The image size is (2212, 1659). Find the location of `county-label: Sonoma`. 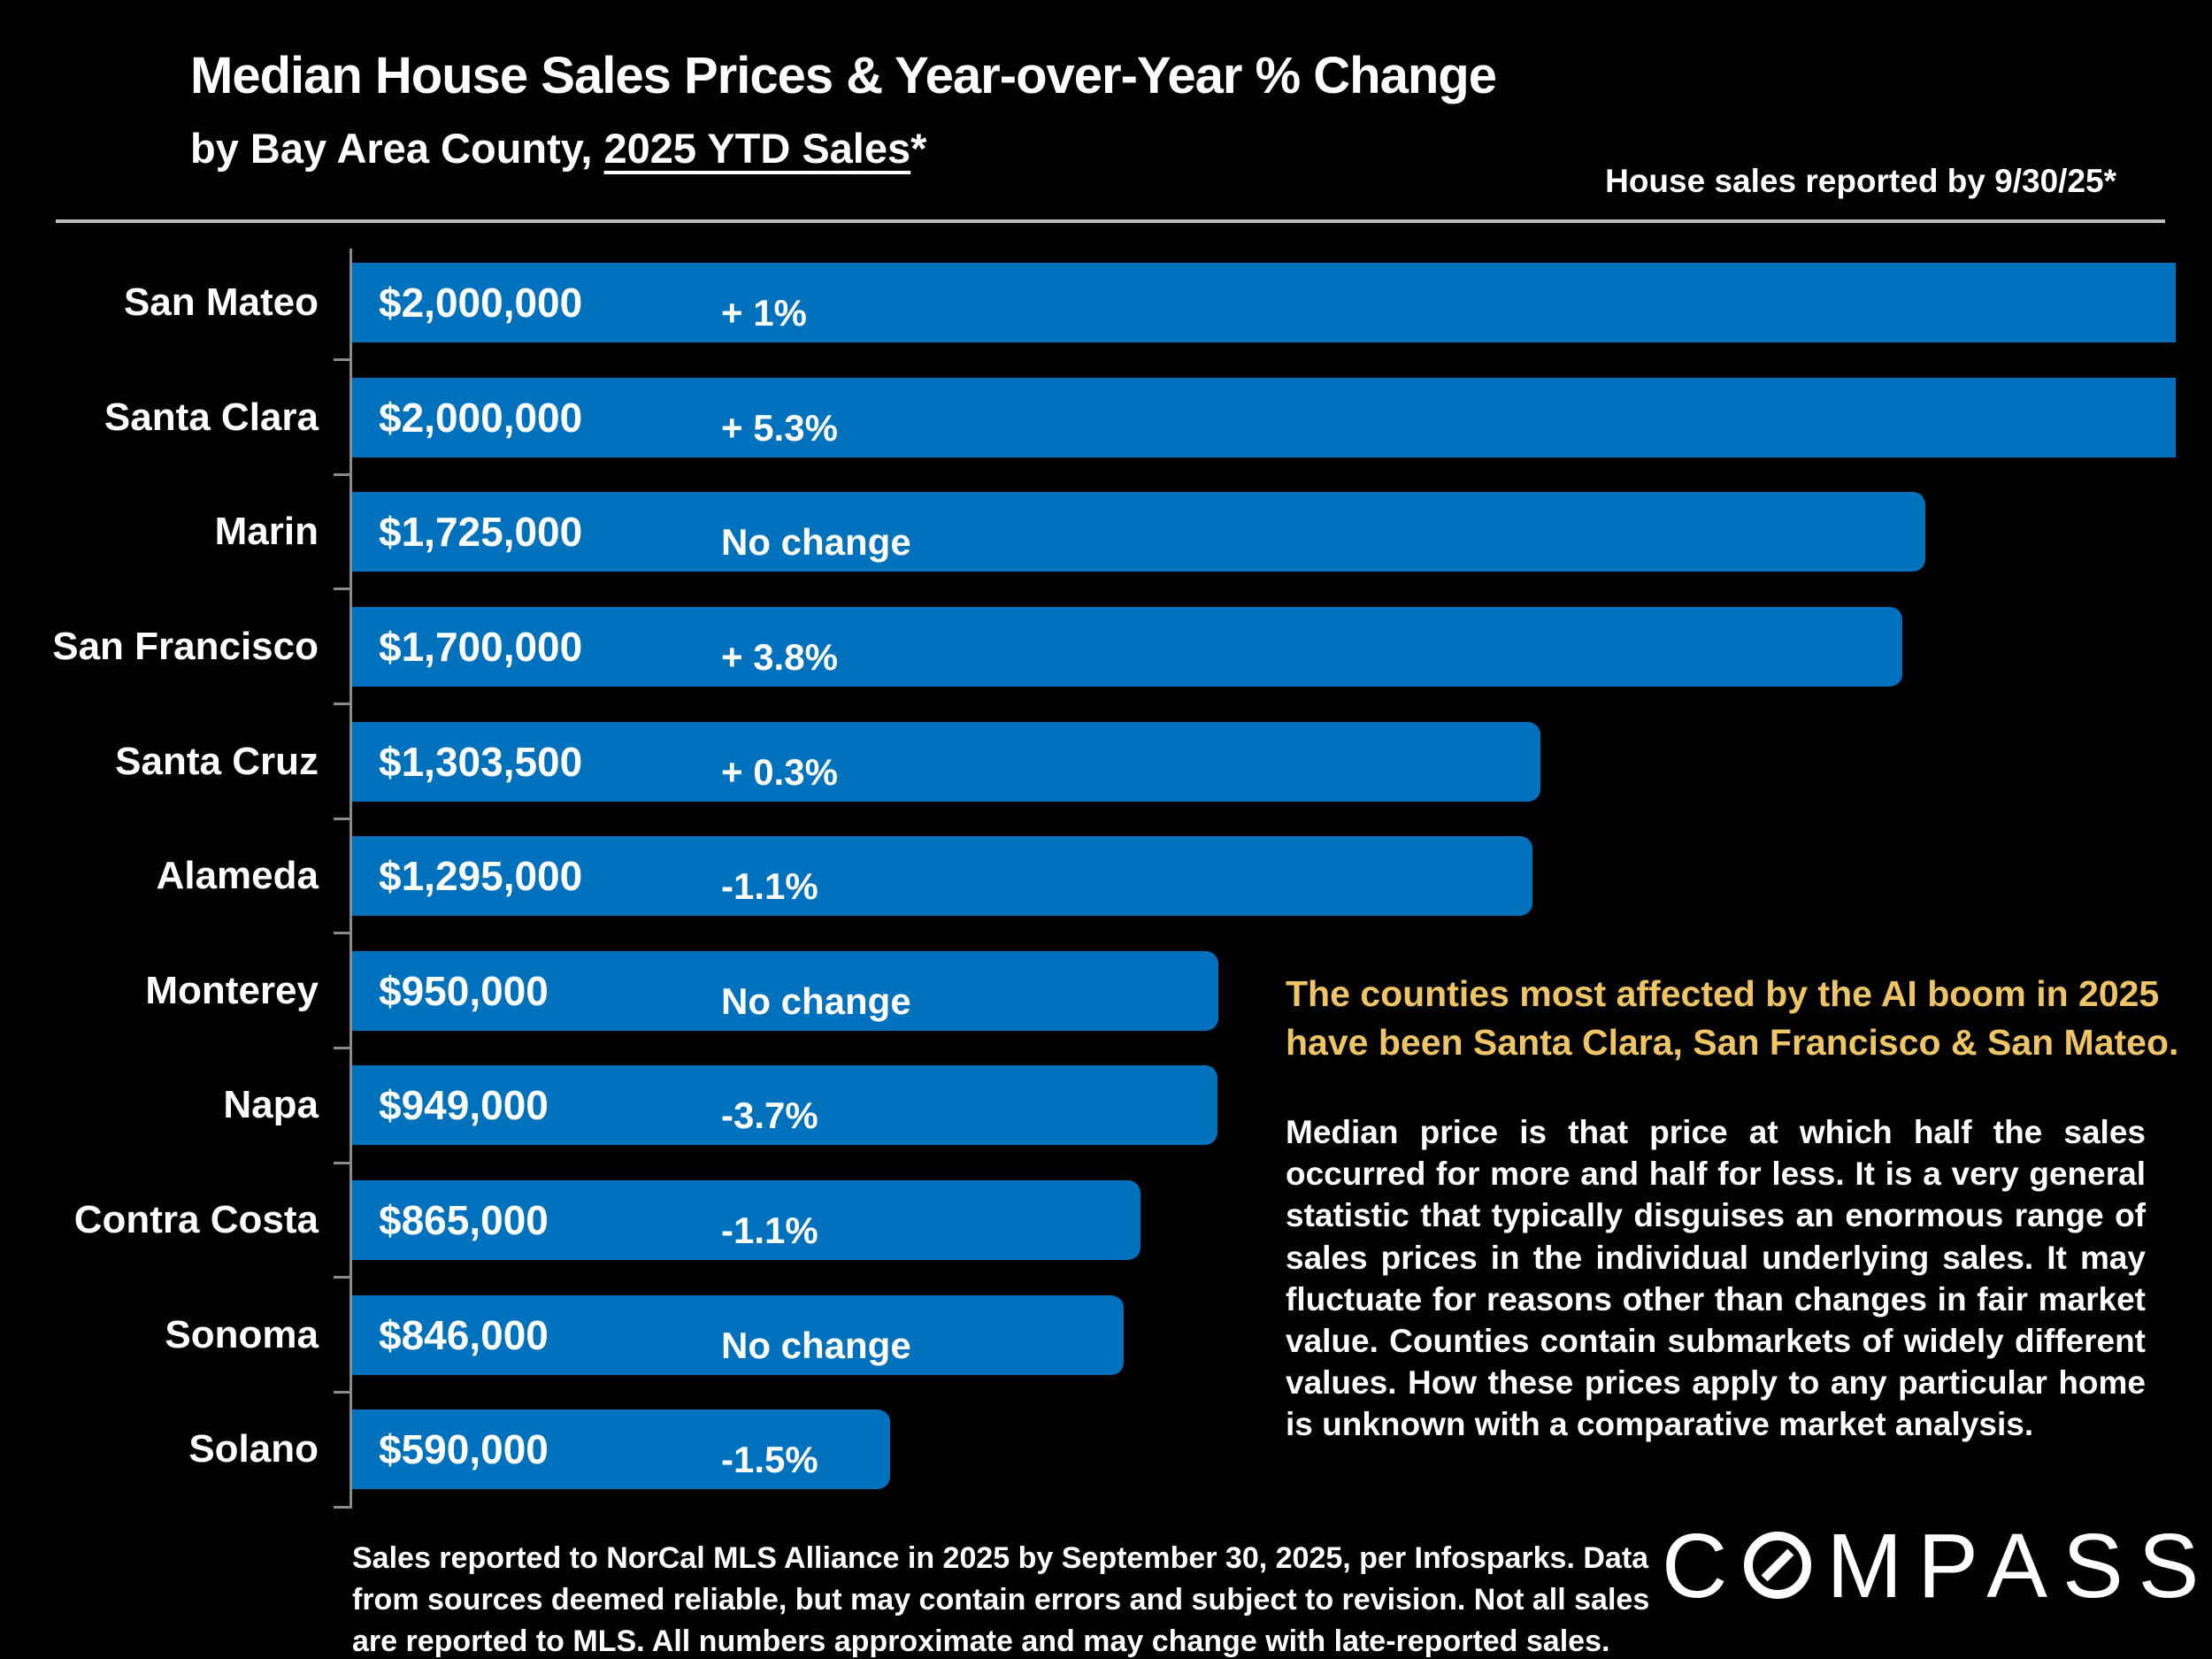

county-label: Sonoma is located at coordinates (242, 1335).